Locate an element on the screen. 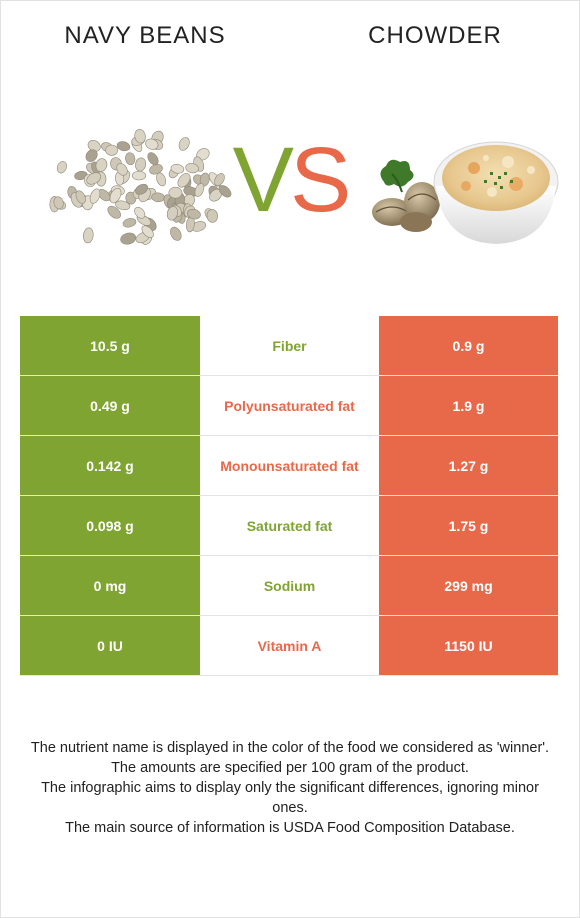 Image resolution: width=580 pixels, height=918 pixels. comparison-row: 0.142 g Monounsaturated fat 1.27 g is located at coordinates (289, 465).